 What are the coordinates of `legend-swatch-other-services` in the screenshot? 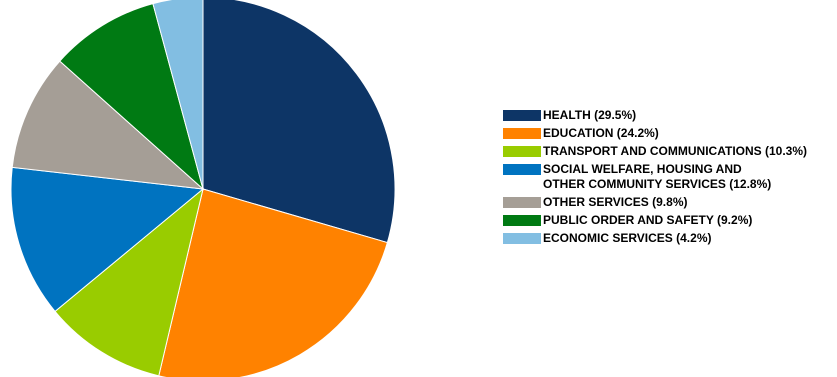 It's located at (522, 202).